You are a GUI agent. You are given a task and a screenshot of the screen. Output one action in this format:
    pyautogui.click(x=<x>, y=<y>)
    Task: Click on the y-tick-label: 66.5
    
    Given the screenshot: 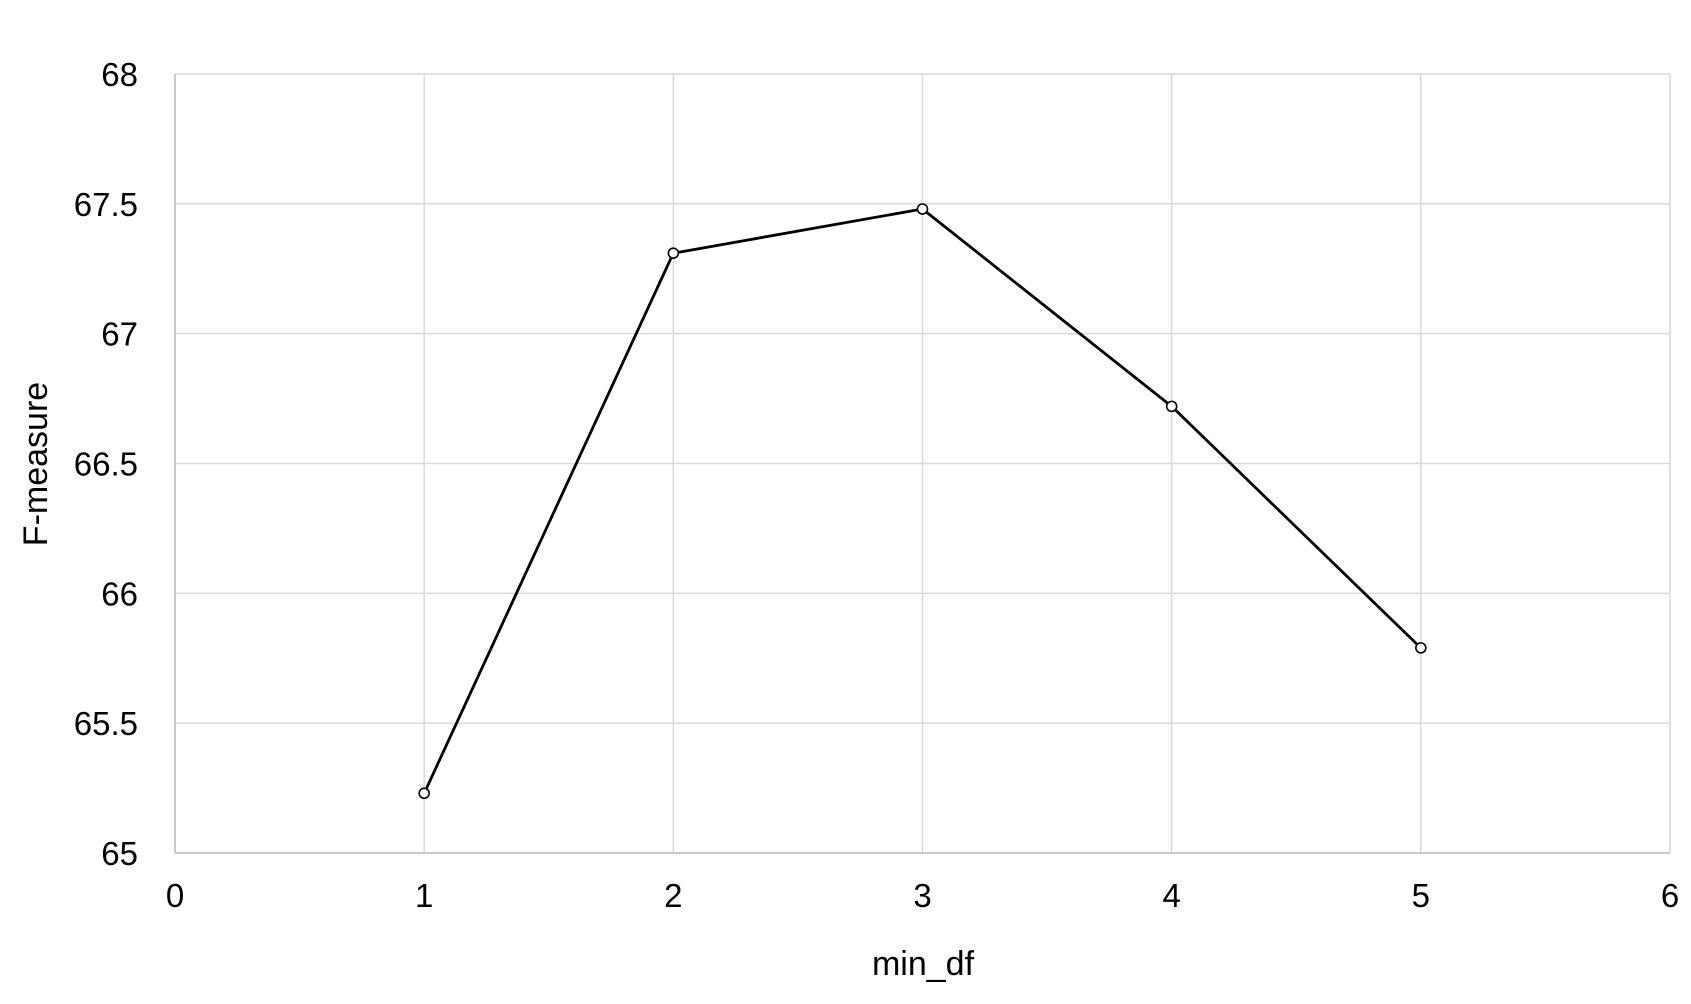 What is the action you would take?
    pyautogui.click(x=106, y=464)
    